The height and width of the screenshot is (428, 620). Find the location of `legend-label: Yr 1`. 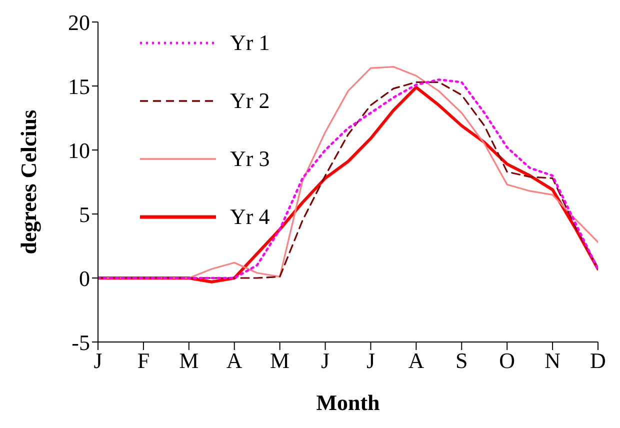

legend-label: Yr 1 is located at coordinates (250, 43).